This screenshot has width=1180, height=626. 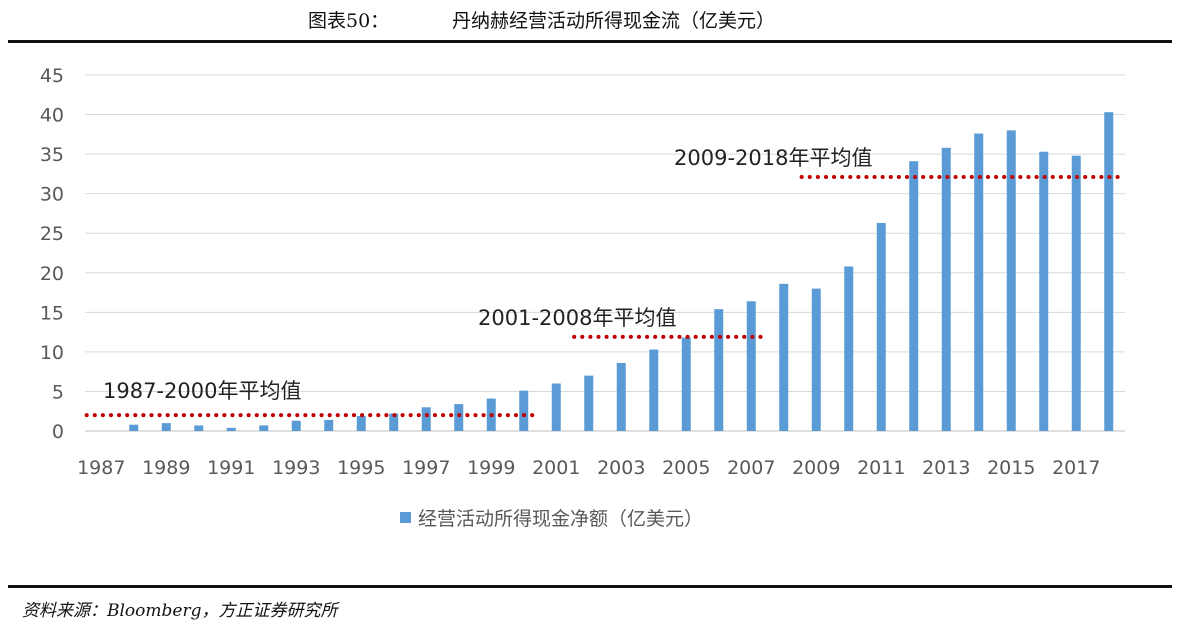 What do you see at coordinates (101, 468) in the screenshot?
I see `x-tick-label: 1987` at bounding box center [101, 468].